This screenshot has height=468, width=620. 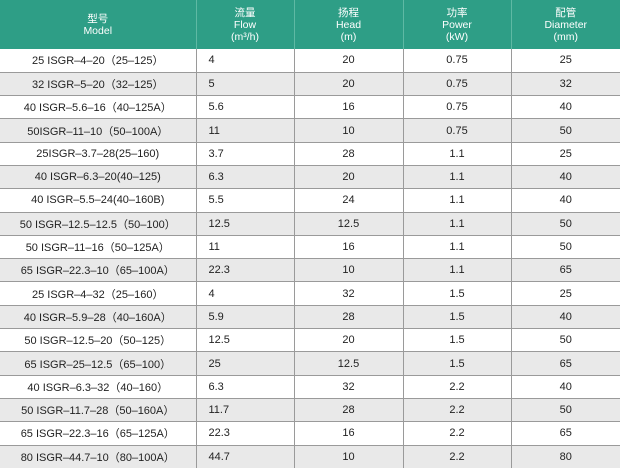 I want to click on cell-model: 50ISGR–11–10（50–100A）, so click(x=98, y=130).